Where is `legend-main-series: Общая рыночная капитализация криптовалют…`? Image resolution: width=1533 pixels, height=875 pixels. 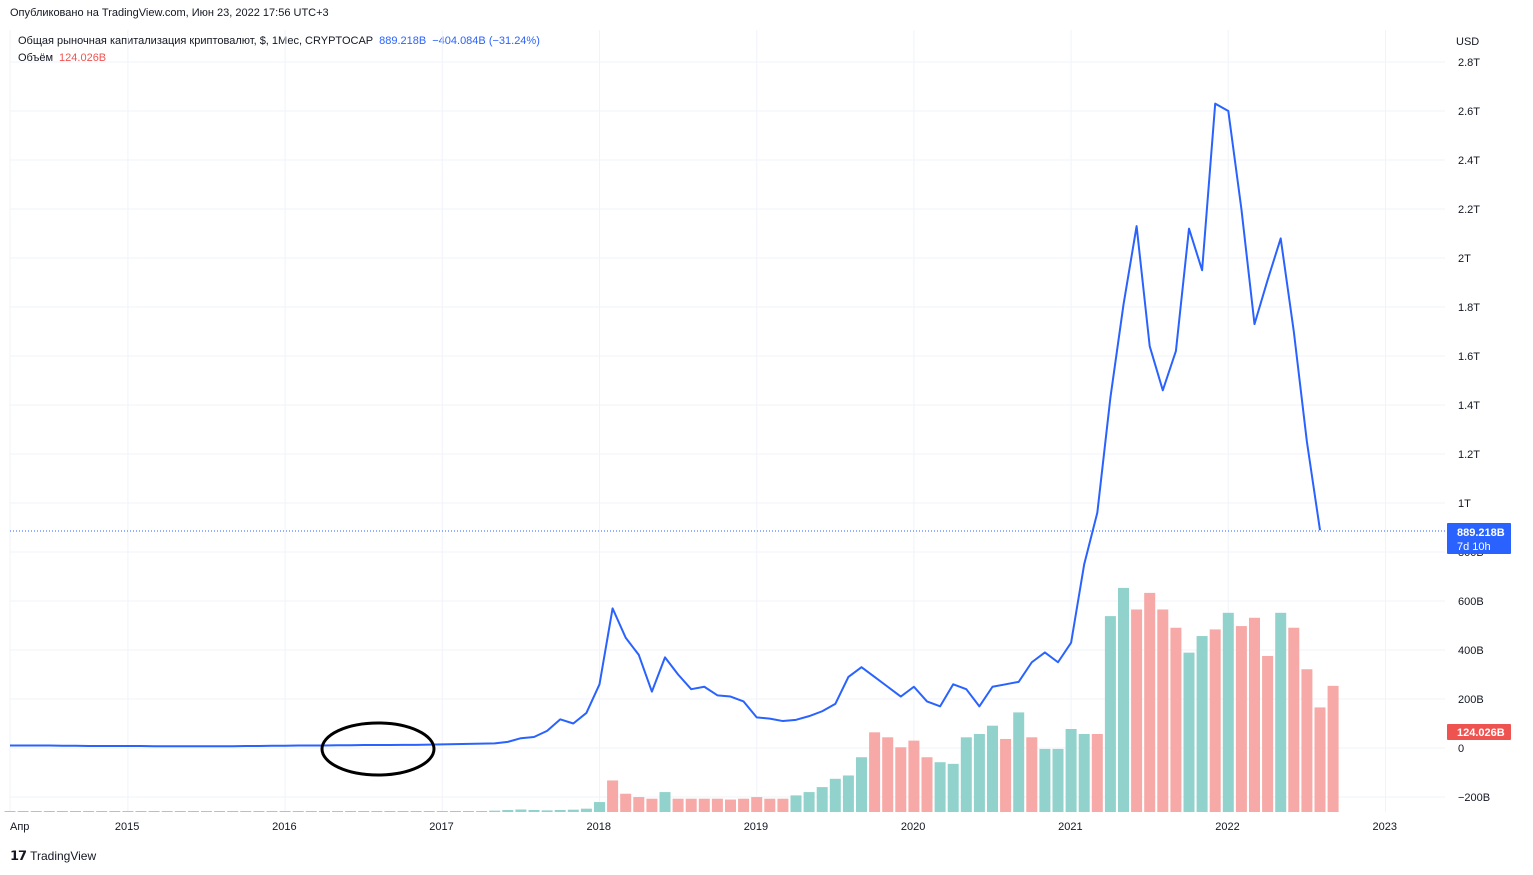
legend-main-series: Общая рыночная капитализация криптовалют… is located at coordinates (282, 41).